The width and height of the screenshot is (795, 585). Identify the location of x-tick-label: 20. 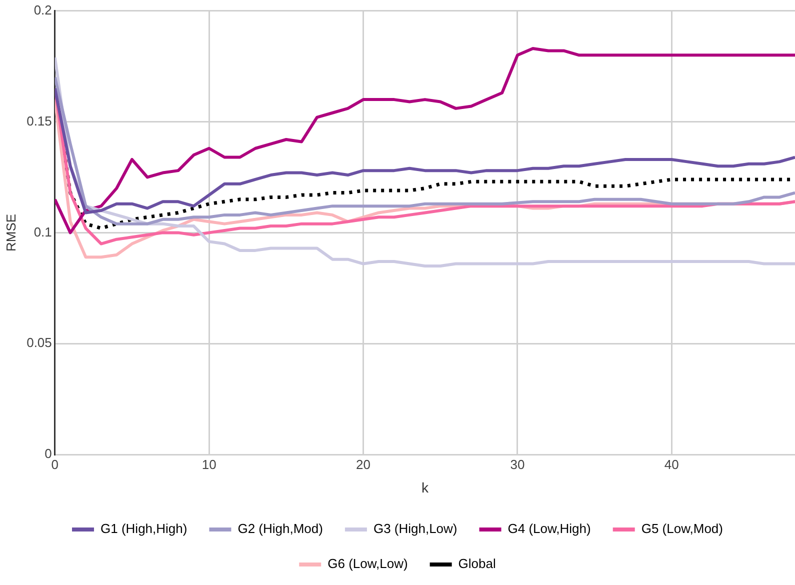
(363, 464).